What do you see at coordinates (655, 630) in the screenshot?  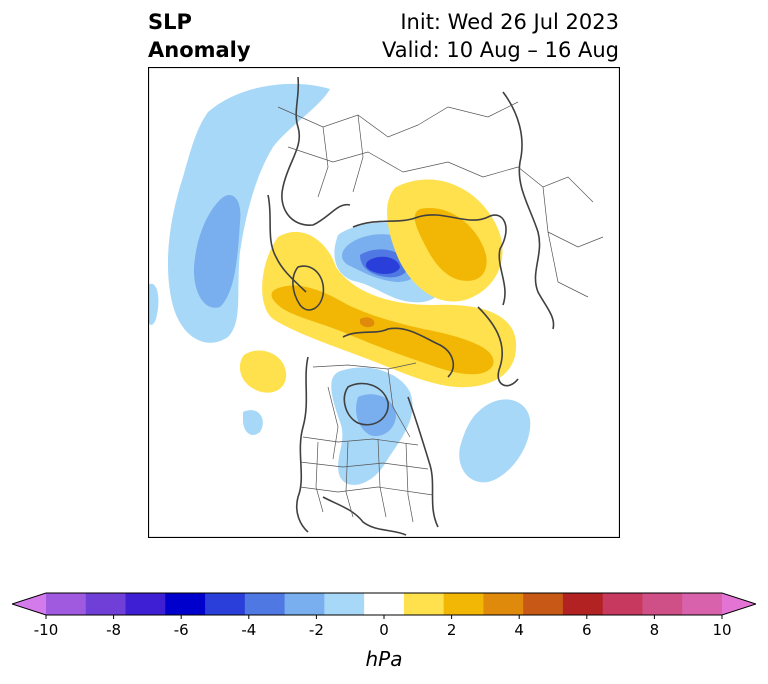 I see `colorbar-tick-label: 8` at bounding box center [655, 630].